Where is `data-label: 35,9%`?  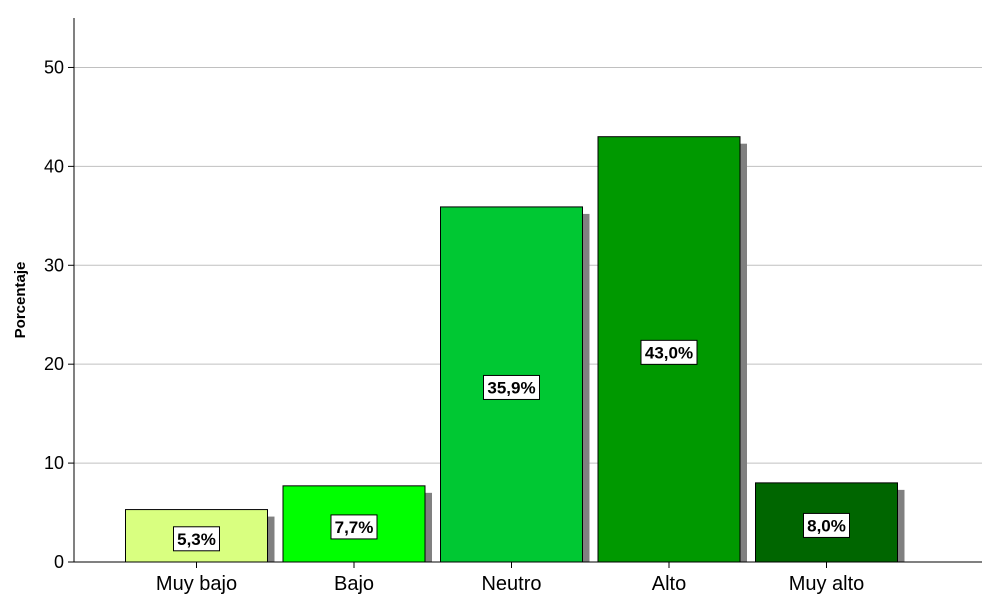
data-label: 35,9% is located at coordinates (511, 387).